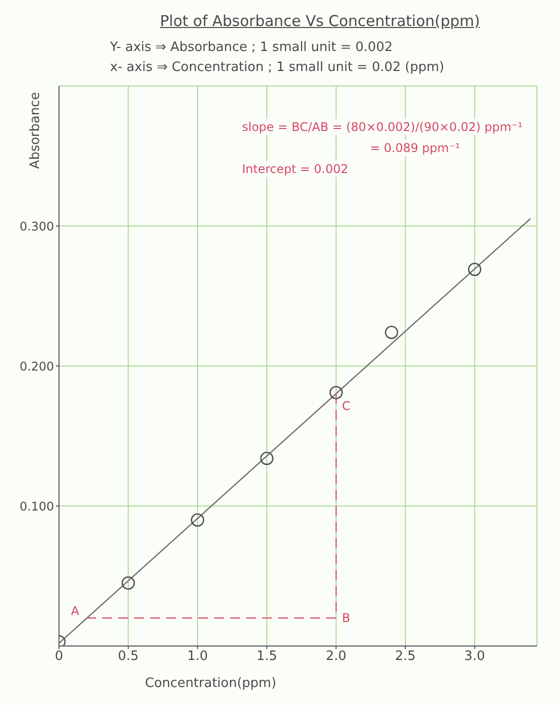 This screenshot has height=705, width=560. Describe the element at coordinates (474, 656) in the screenshot. I see `x-tick-label: 3.0` at that location.